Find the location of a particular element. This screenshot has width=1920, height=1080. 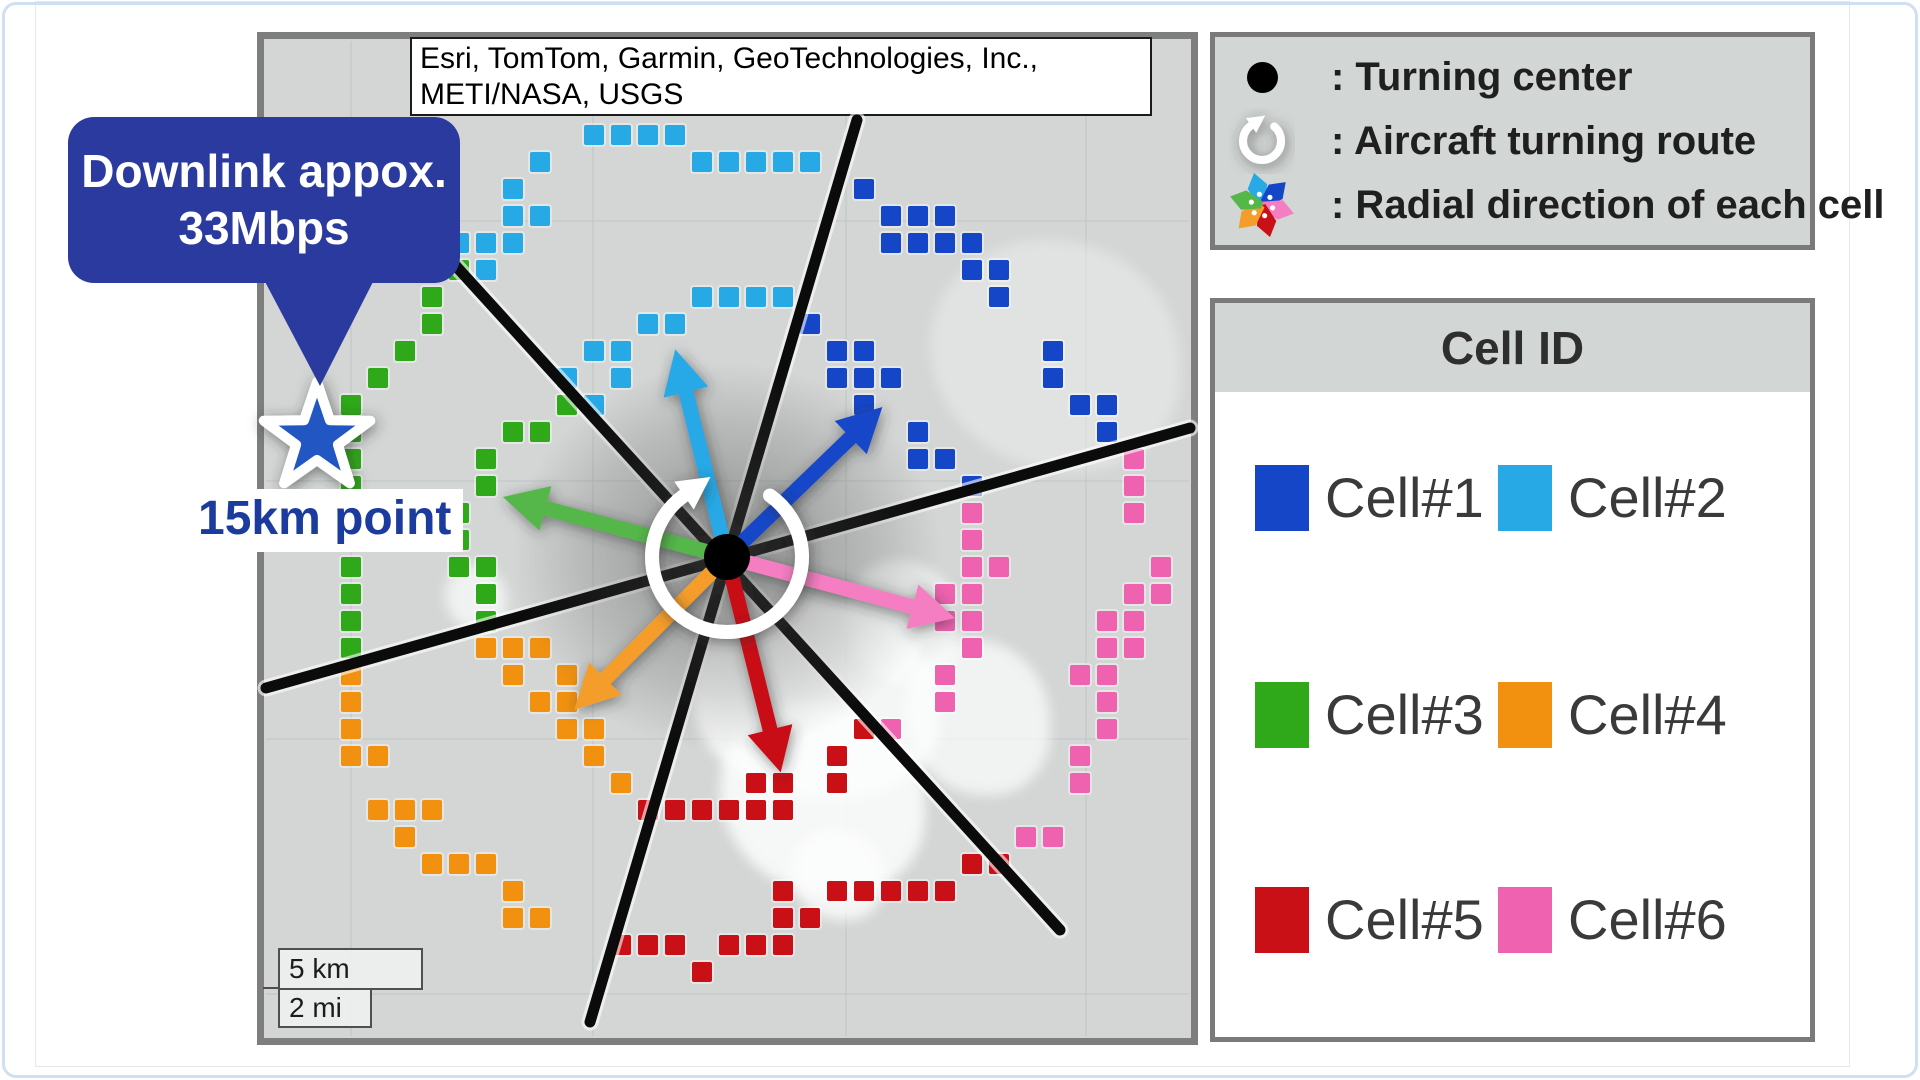

cell-label: Cell#2 is located at coordinates (1647, 497).